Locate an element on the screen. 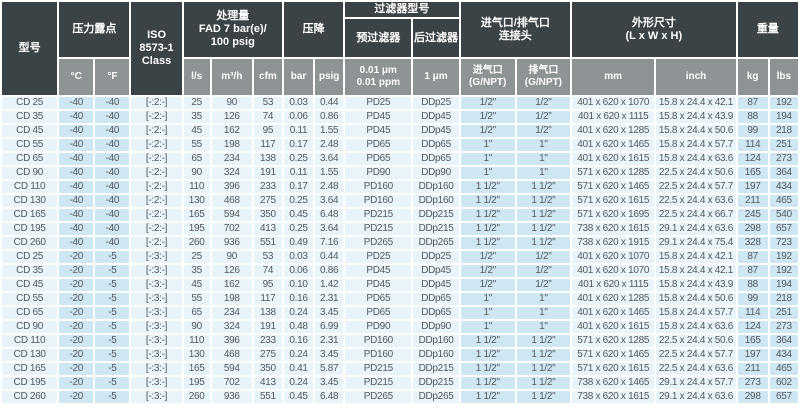 The height and width of the screenshot is (411, 800). cell-model: CD 195 is located at coordinates (30, 229).